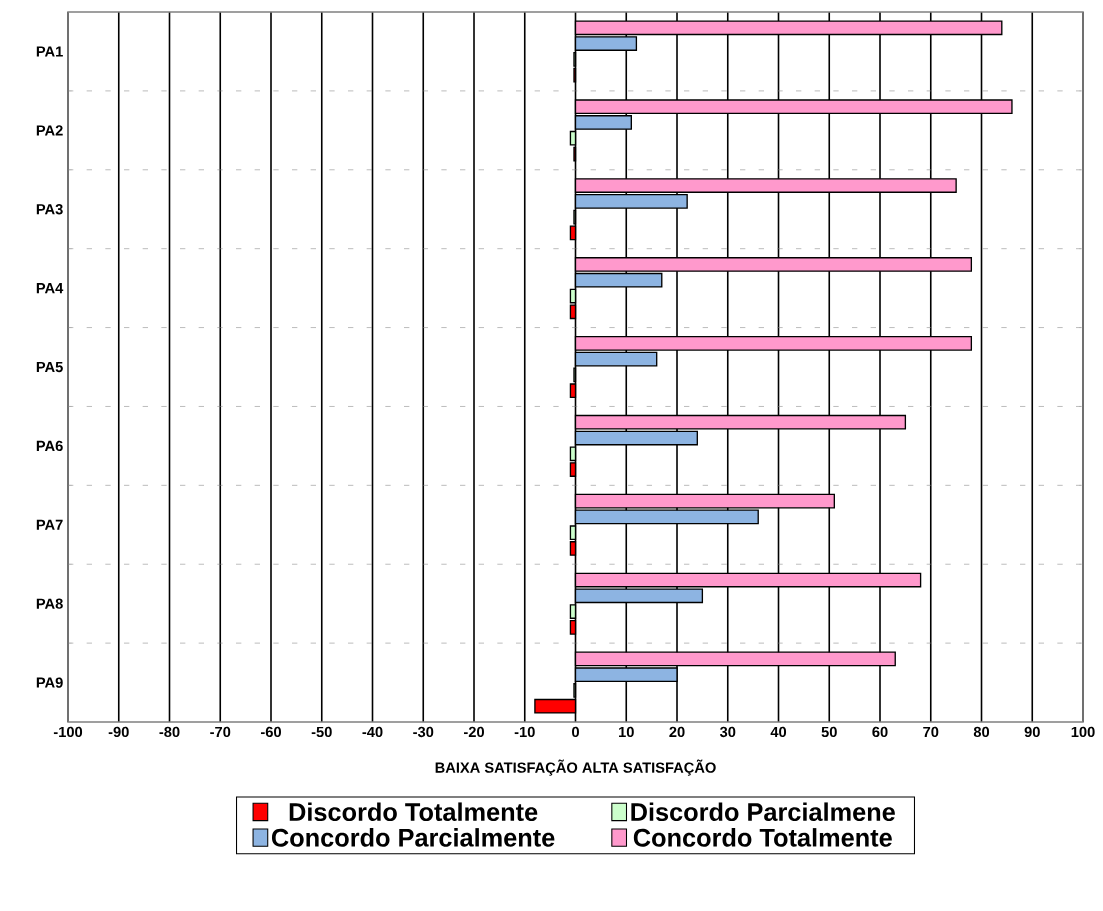 This screenshot has height=911, width=1103. What do you see at coordinates (829, 732) in the screenshot?
I see `x-tick-label: 50` at bounding box center [829, 732].